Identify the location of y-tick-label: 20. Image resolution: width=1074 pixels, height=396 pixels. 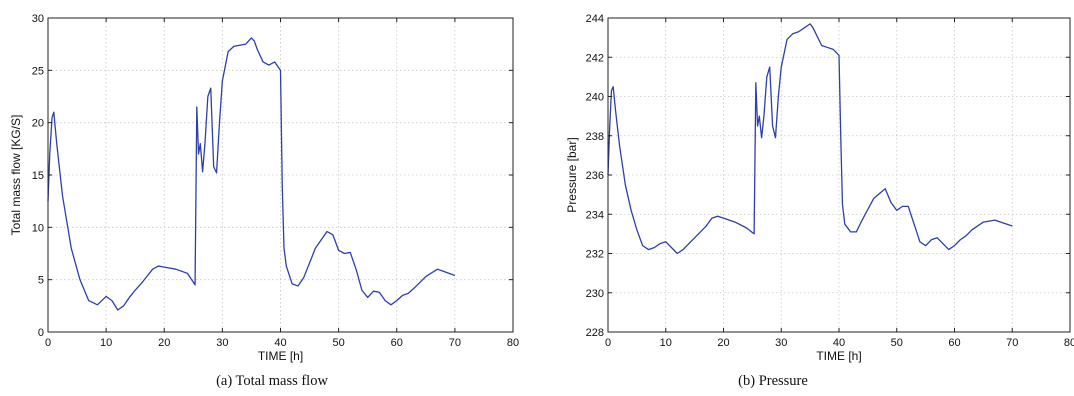
(38, 124).